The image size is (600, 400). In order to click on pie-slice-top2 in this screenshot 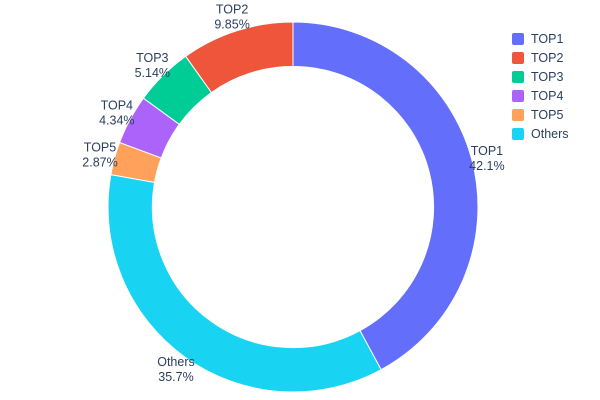, I will do `click(239, 57)`.